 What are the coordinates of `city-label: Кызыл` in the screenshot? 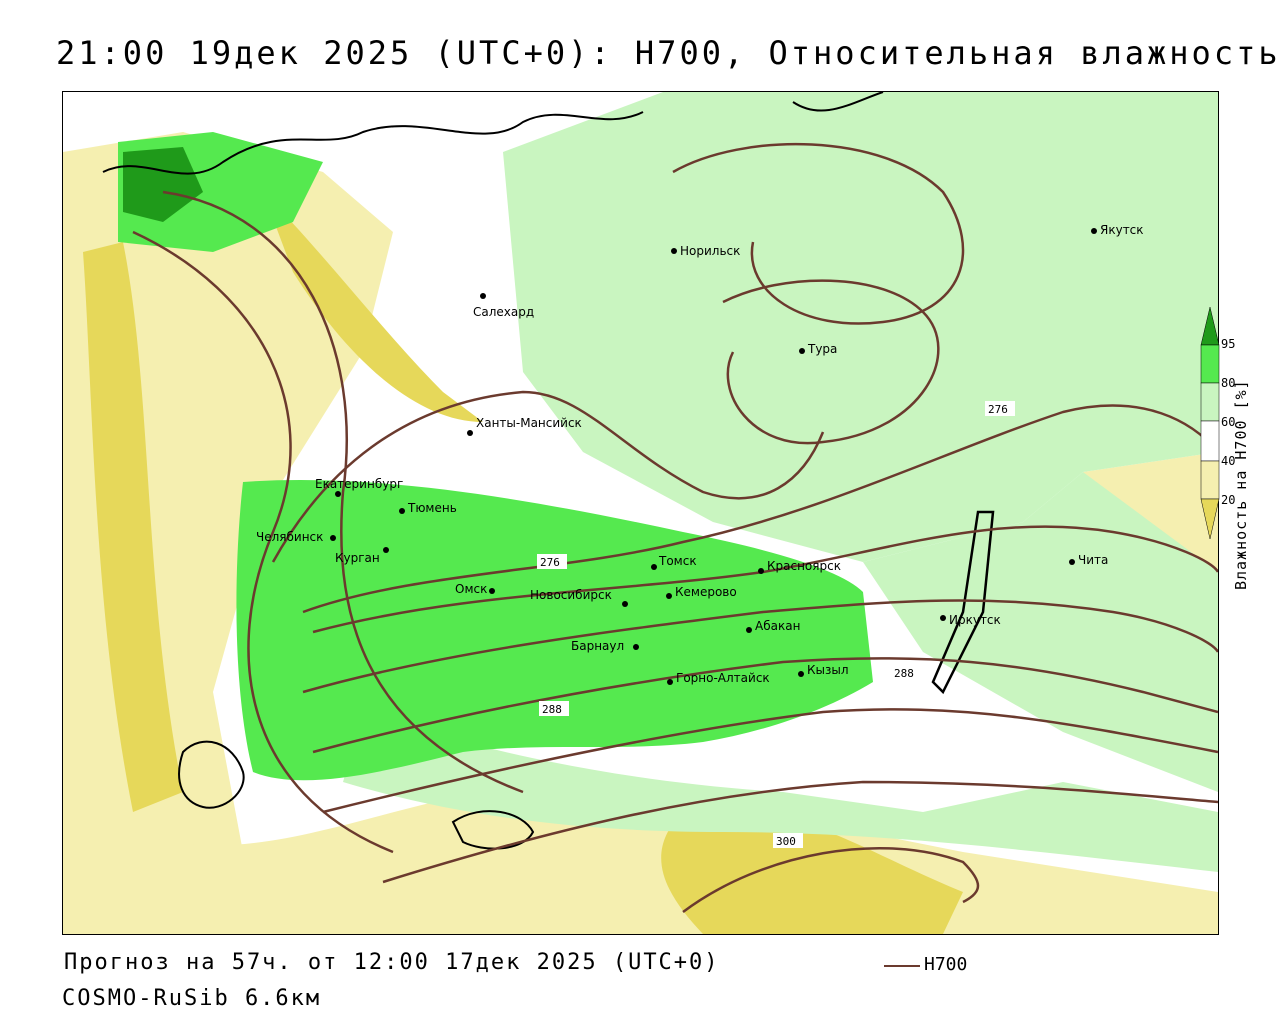 It's located at (828, 670).